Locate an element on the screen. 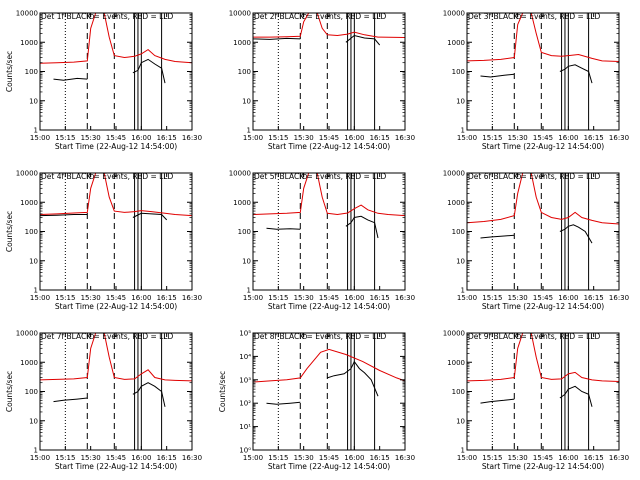 The width and height of the screenshot is (640, 480). y-tick-label: 10² is located at coordinates (245, 404).